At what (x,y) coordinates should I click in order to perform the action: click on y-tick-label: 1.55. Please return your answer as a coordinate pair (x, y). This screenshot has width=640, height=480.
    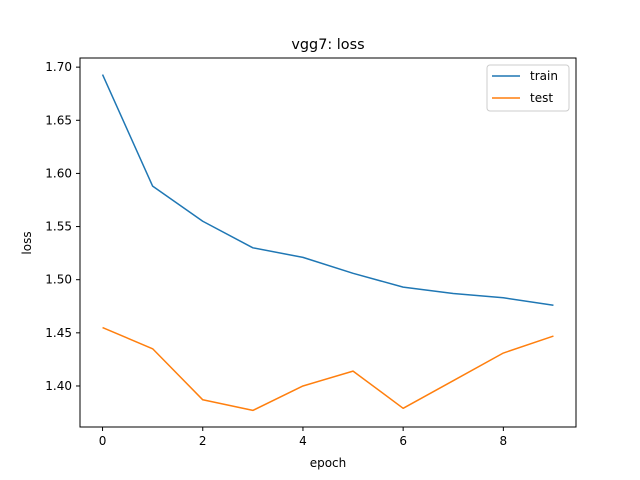
    Looking at the image, I should click on (58, 227).